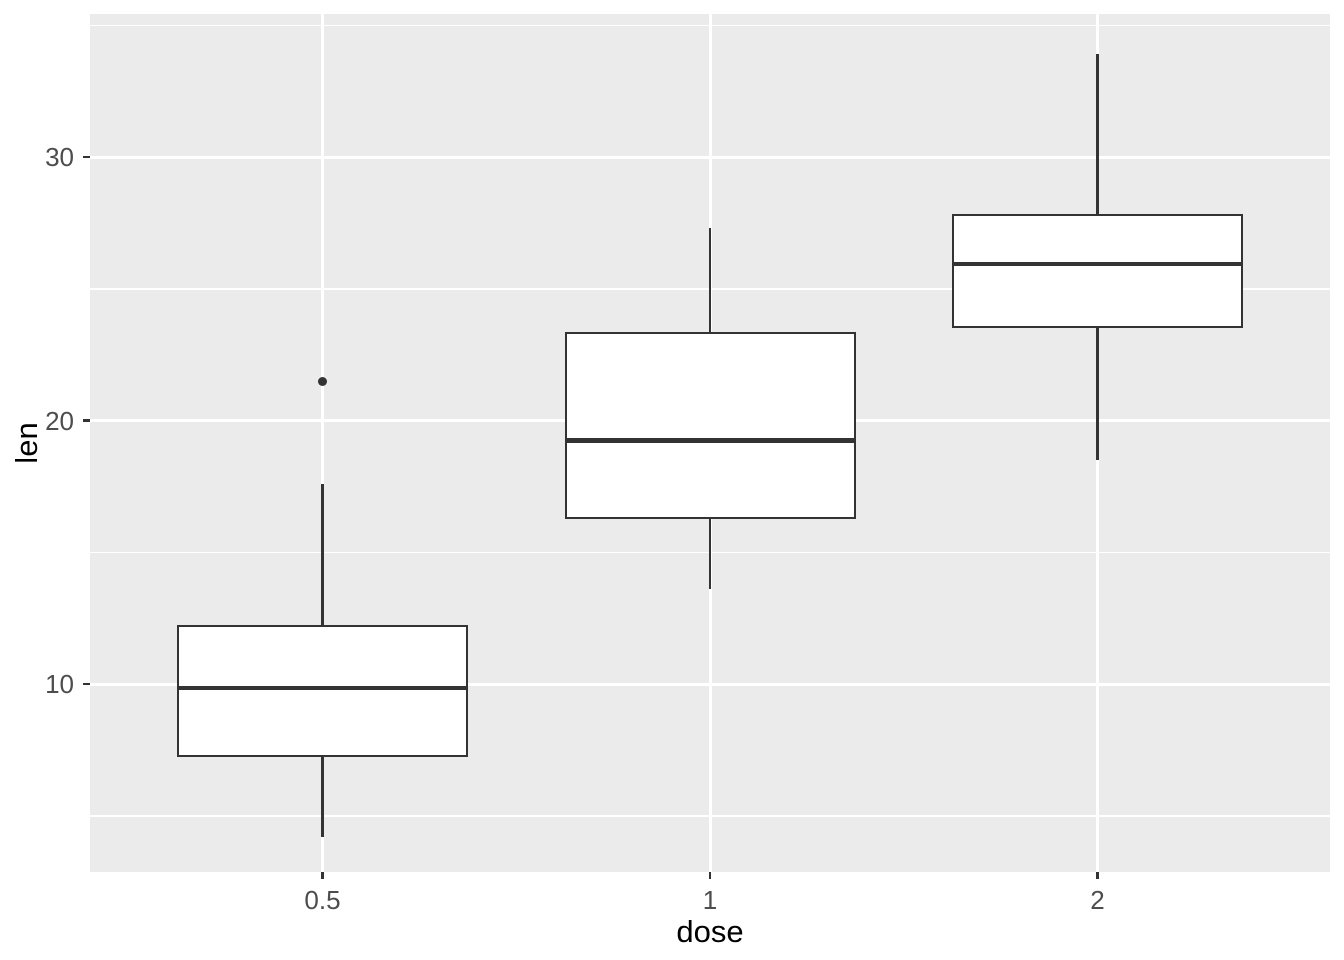 The height and width of the screenshot is (960, 1344). Describe the element at coordinates (322, 797) in the screenshot. I see `lower-whisker-0.5` at that location.